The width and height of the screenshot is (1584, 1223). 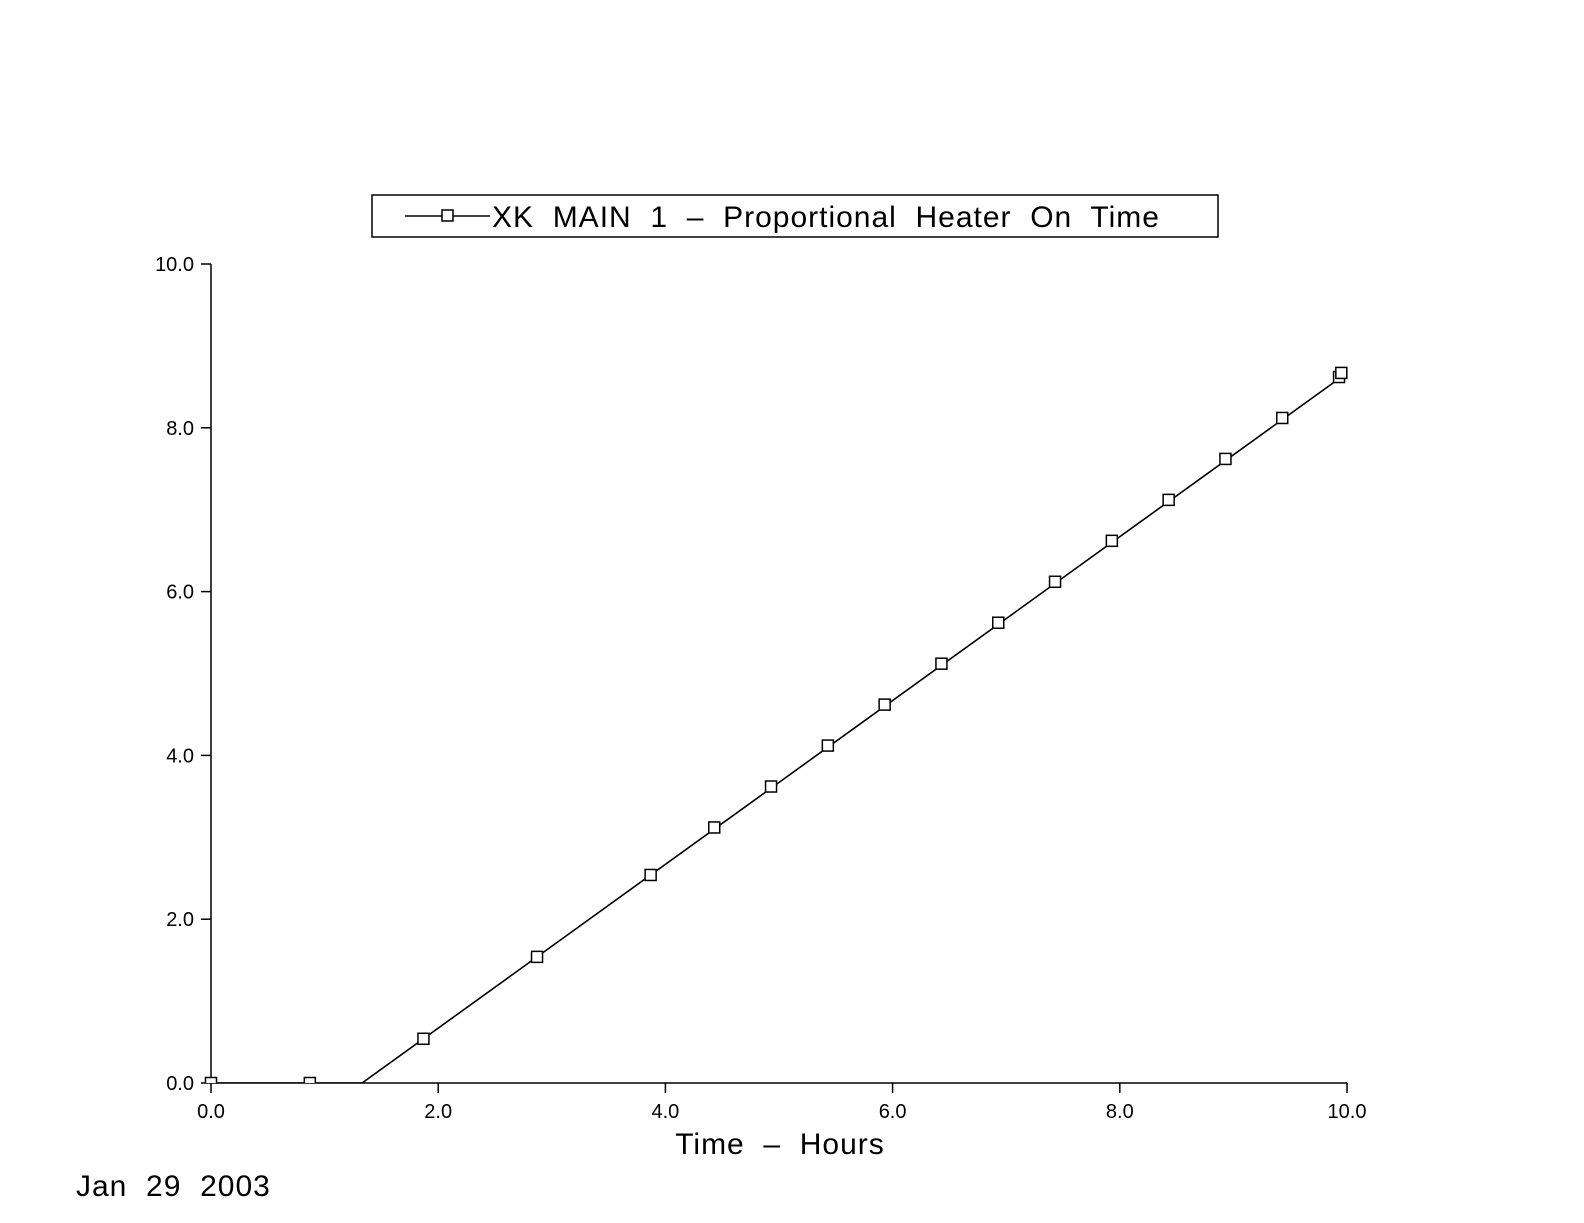 What do you see at coordinates (174, 265) in the screenshot?
I see `y-tick-label: 10.0` at bounding box center [174, 265].